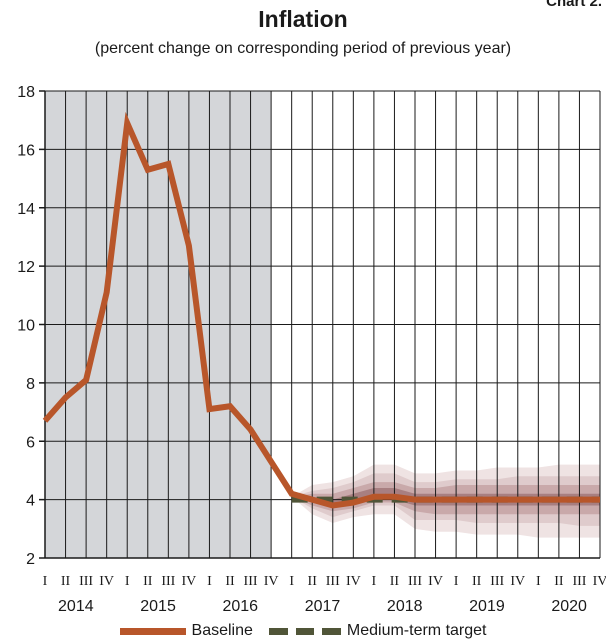  I want to click on chart-number: Chart 2., so click(574, 5).